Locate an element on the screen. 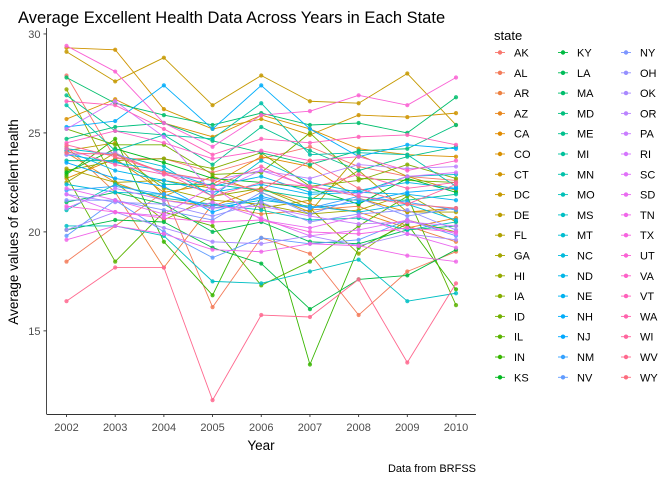 Image resolution: width=672 pixels, height=480 pixels. data-point-in is located at coordinates (163, 241).